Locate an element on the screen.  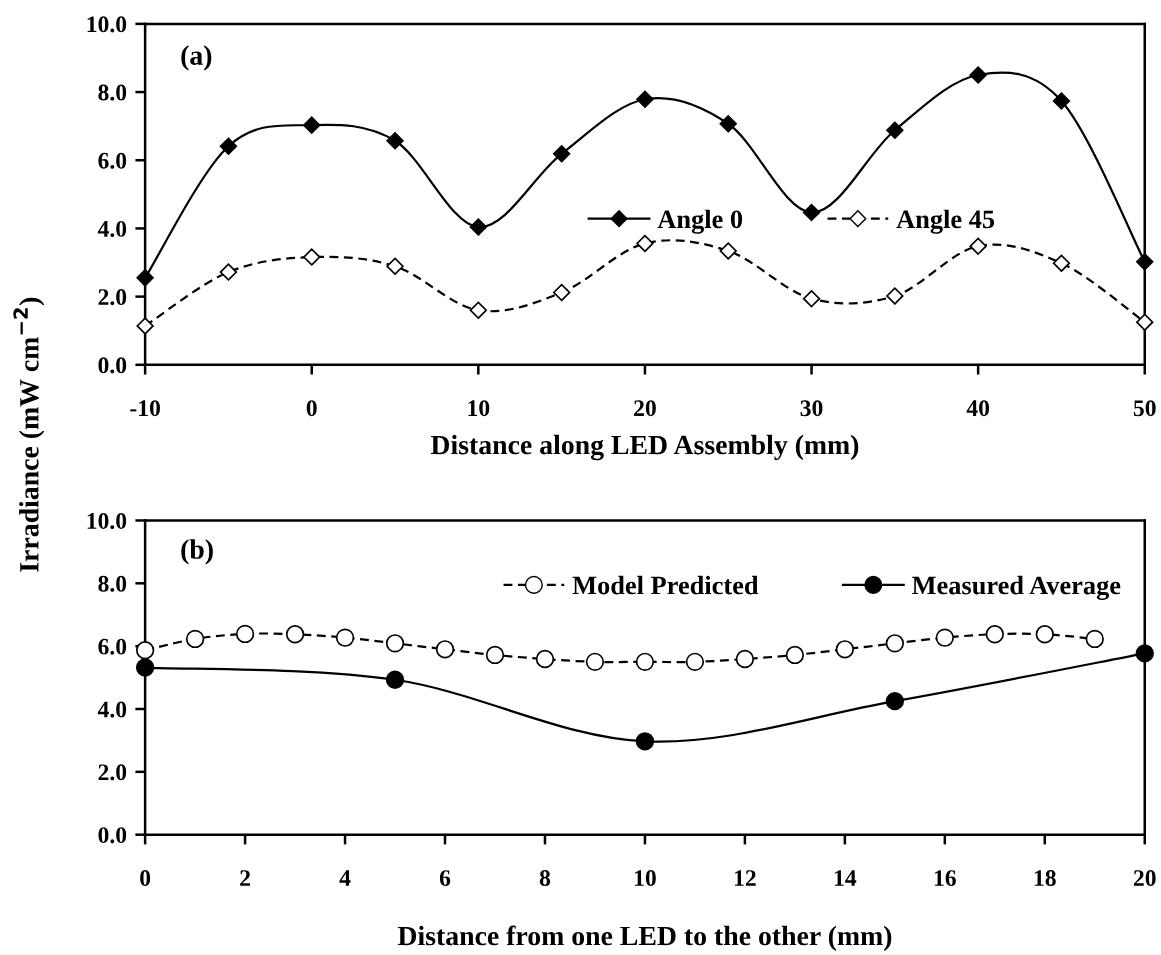
x-tick-label: 8 is located at coordinates (545, 878).